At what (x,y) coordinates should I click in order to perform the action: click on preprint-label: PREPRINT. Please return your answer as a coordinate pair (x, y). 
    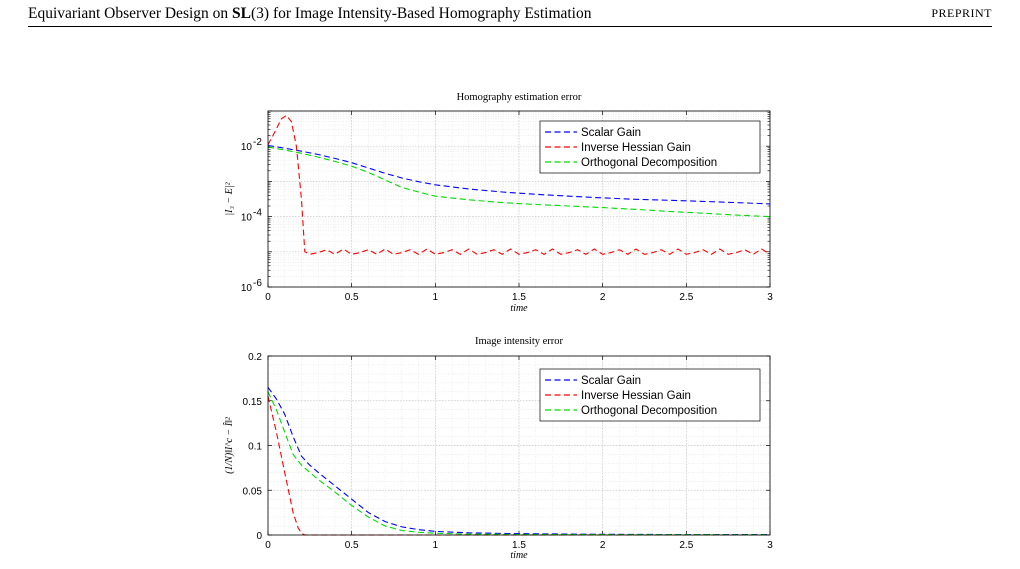
    Looking at the image, I should click on (961, 13).